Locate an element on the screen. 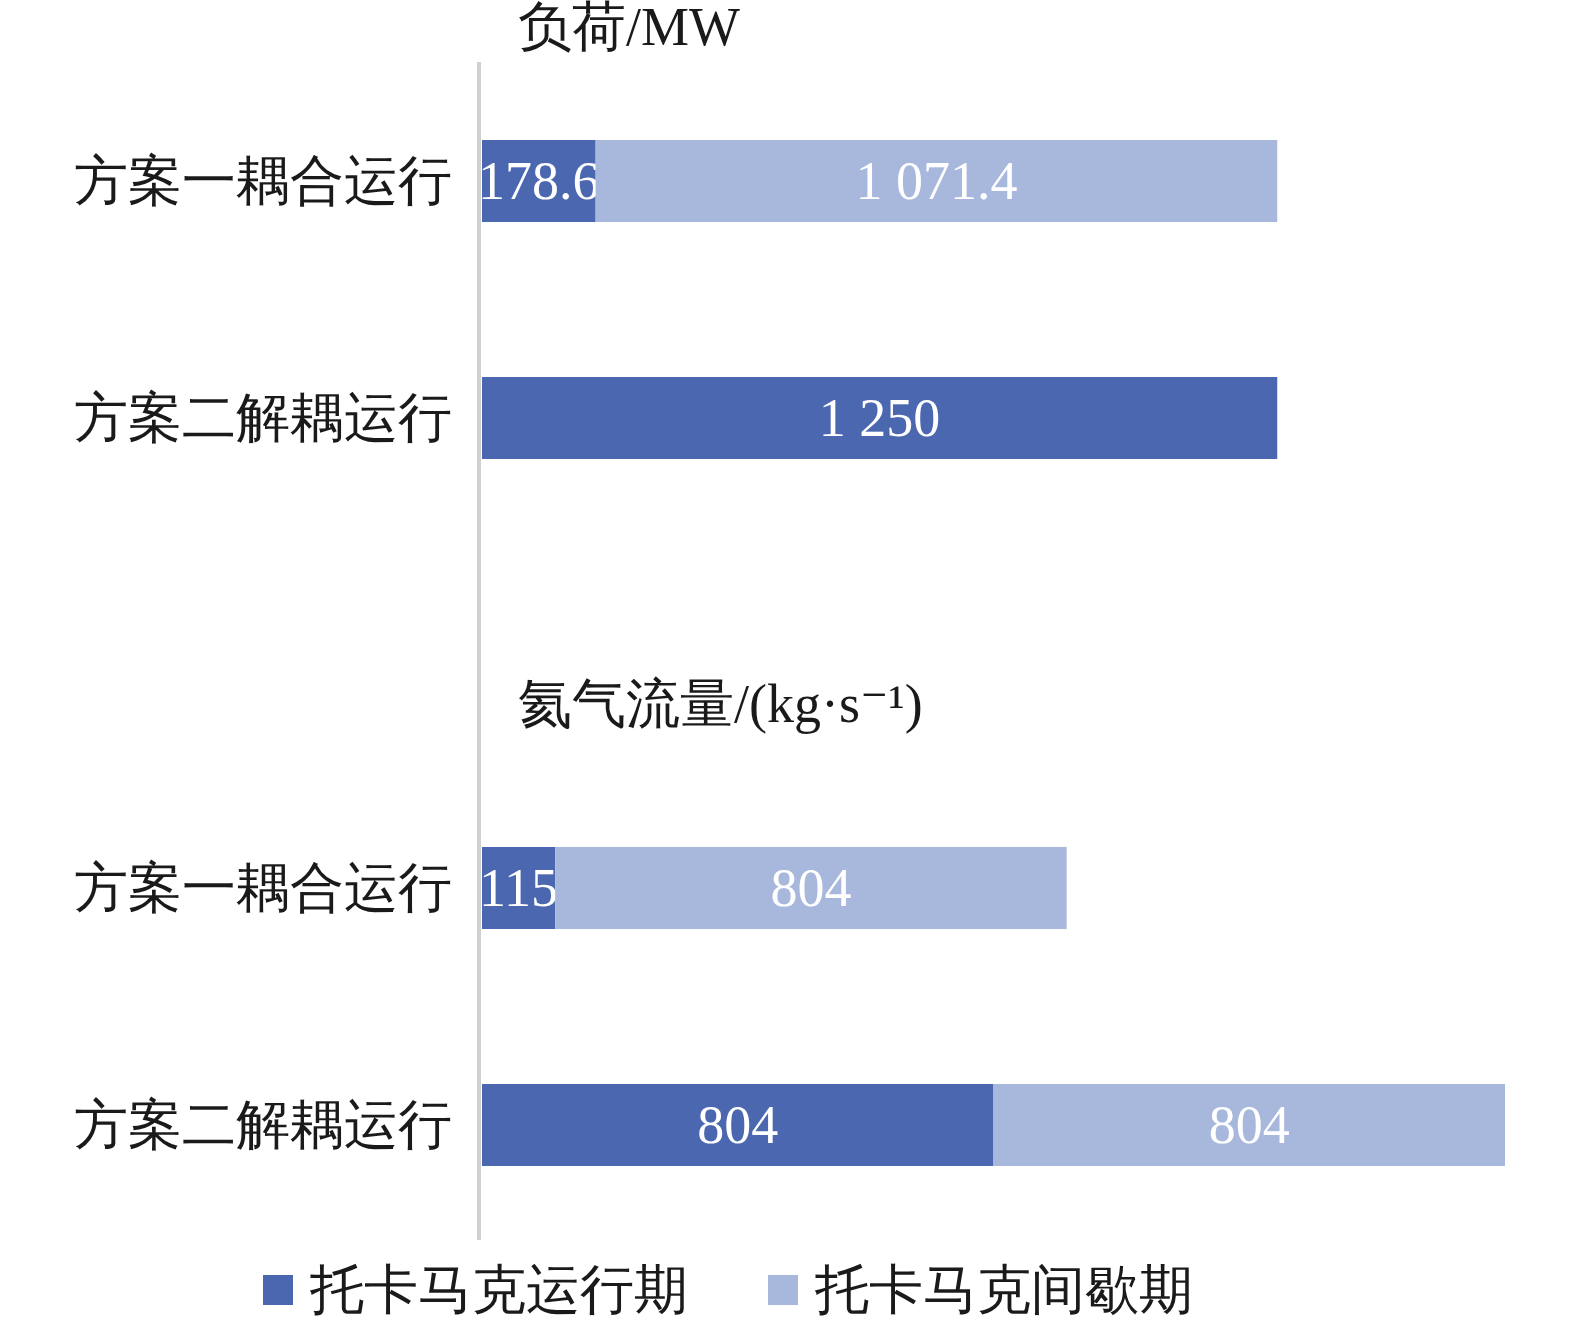 This screenshot has height=1329, width=1575. legend-label: 托卡马克运行期 is located at coordinates (498, 1290).